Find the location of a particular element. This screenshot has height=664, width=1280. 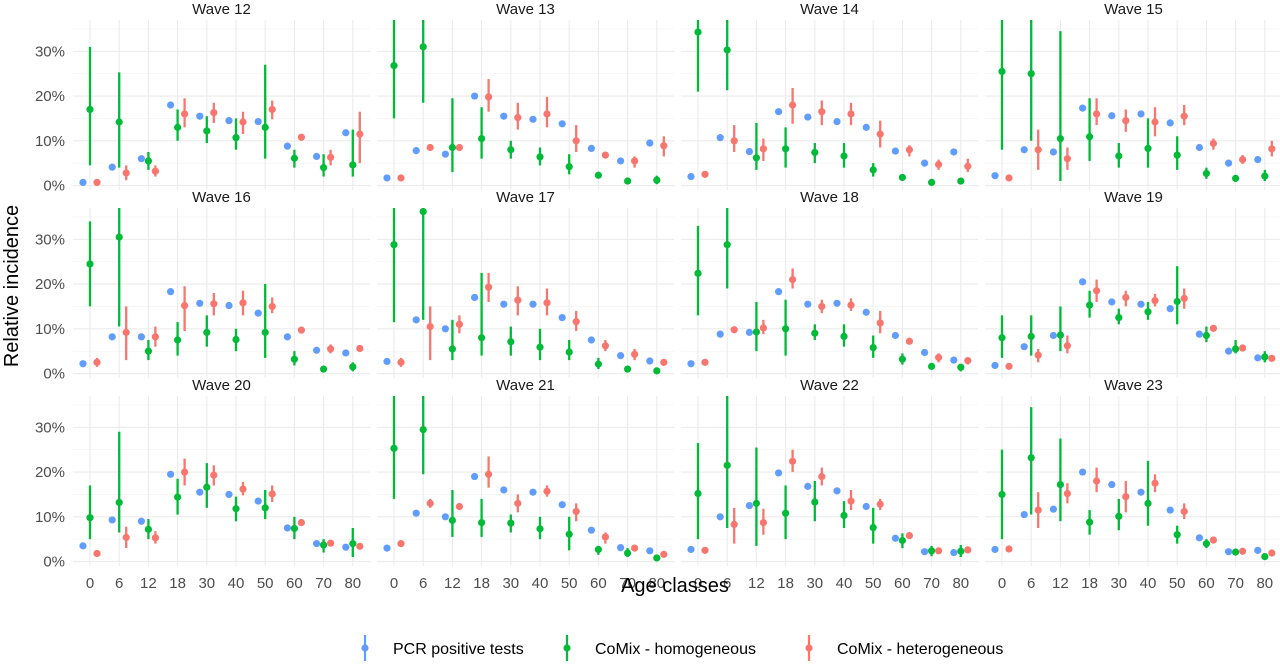

panel-title: Wave 21 is located at coordinates (525, 385).